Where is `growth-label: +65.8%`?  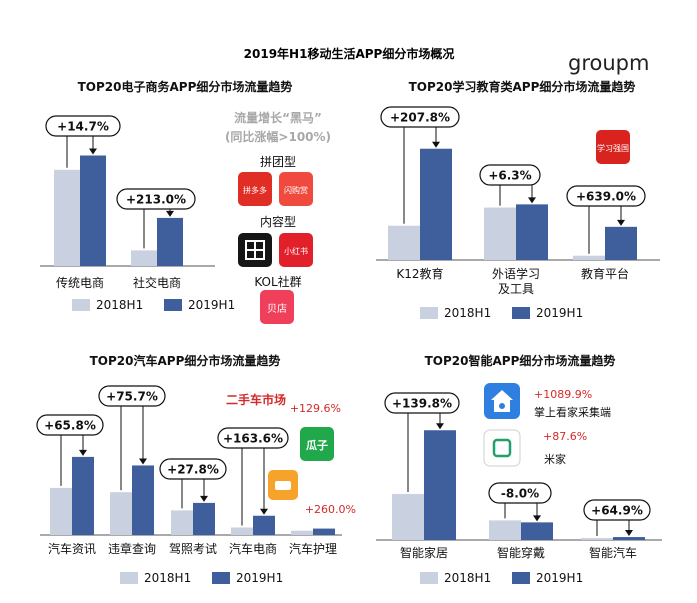 growth-label: +65.8% is located at coordinates (70, 426).